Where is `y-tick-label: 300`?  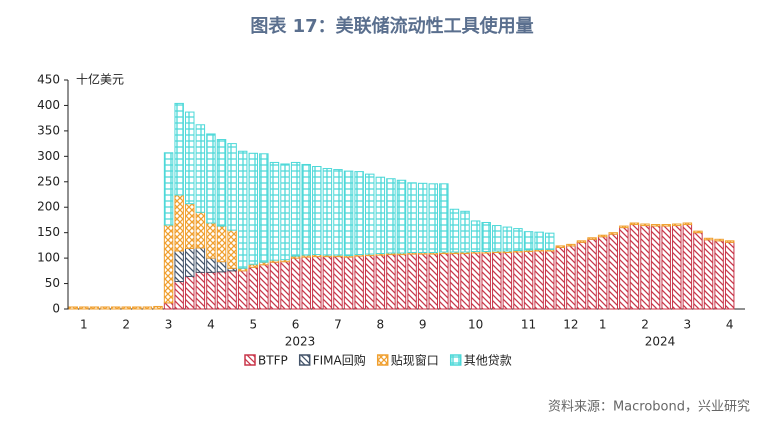
y-tick-label: 300 is located at coordinates (48, 156).